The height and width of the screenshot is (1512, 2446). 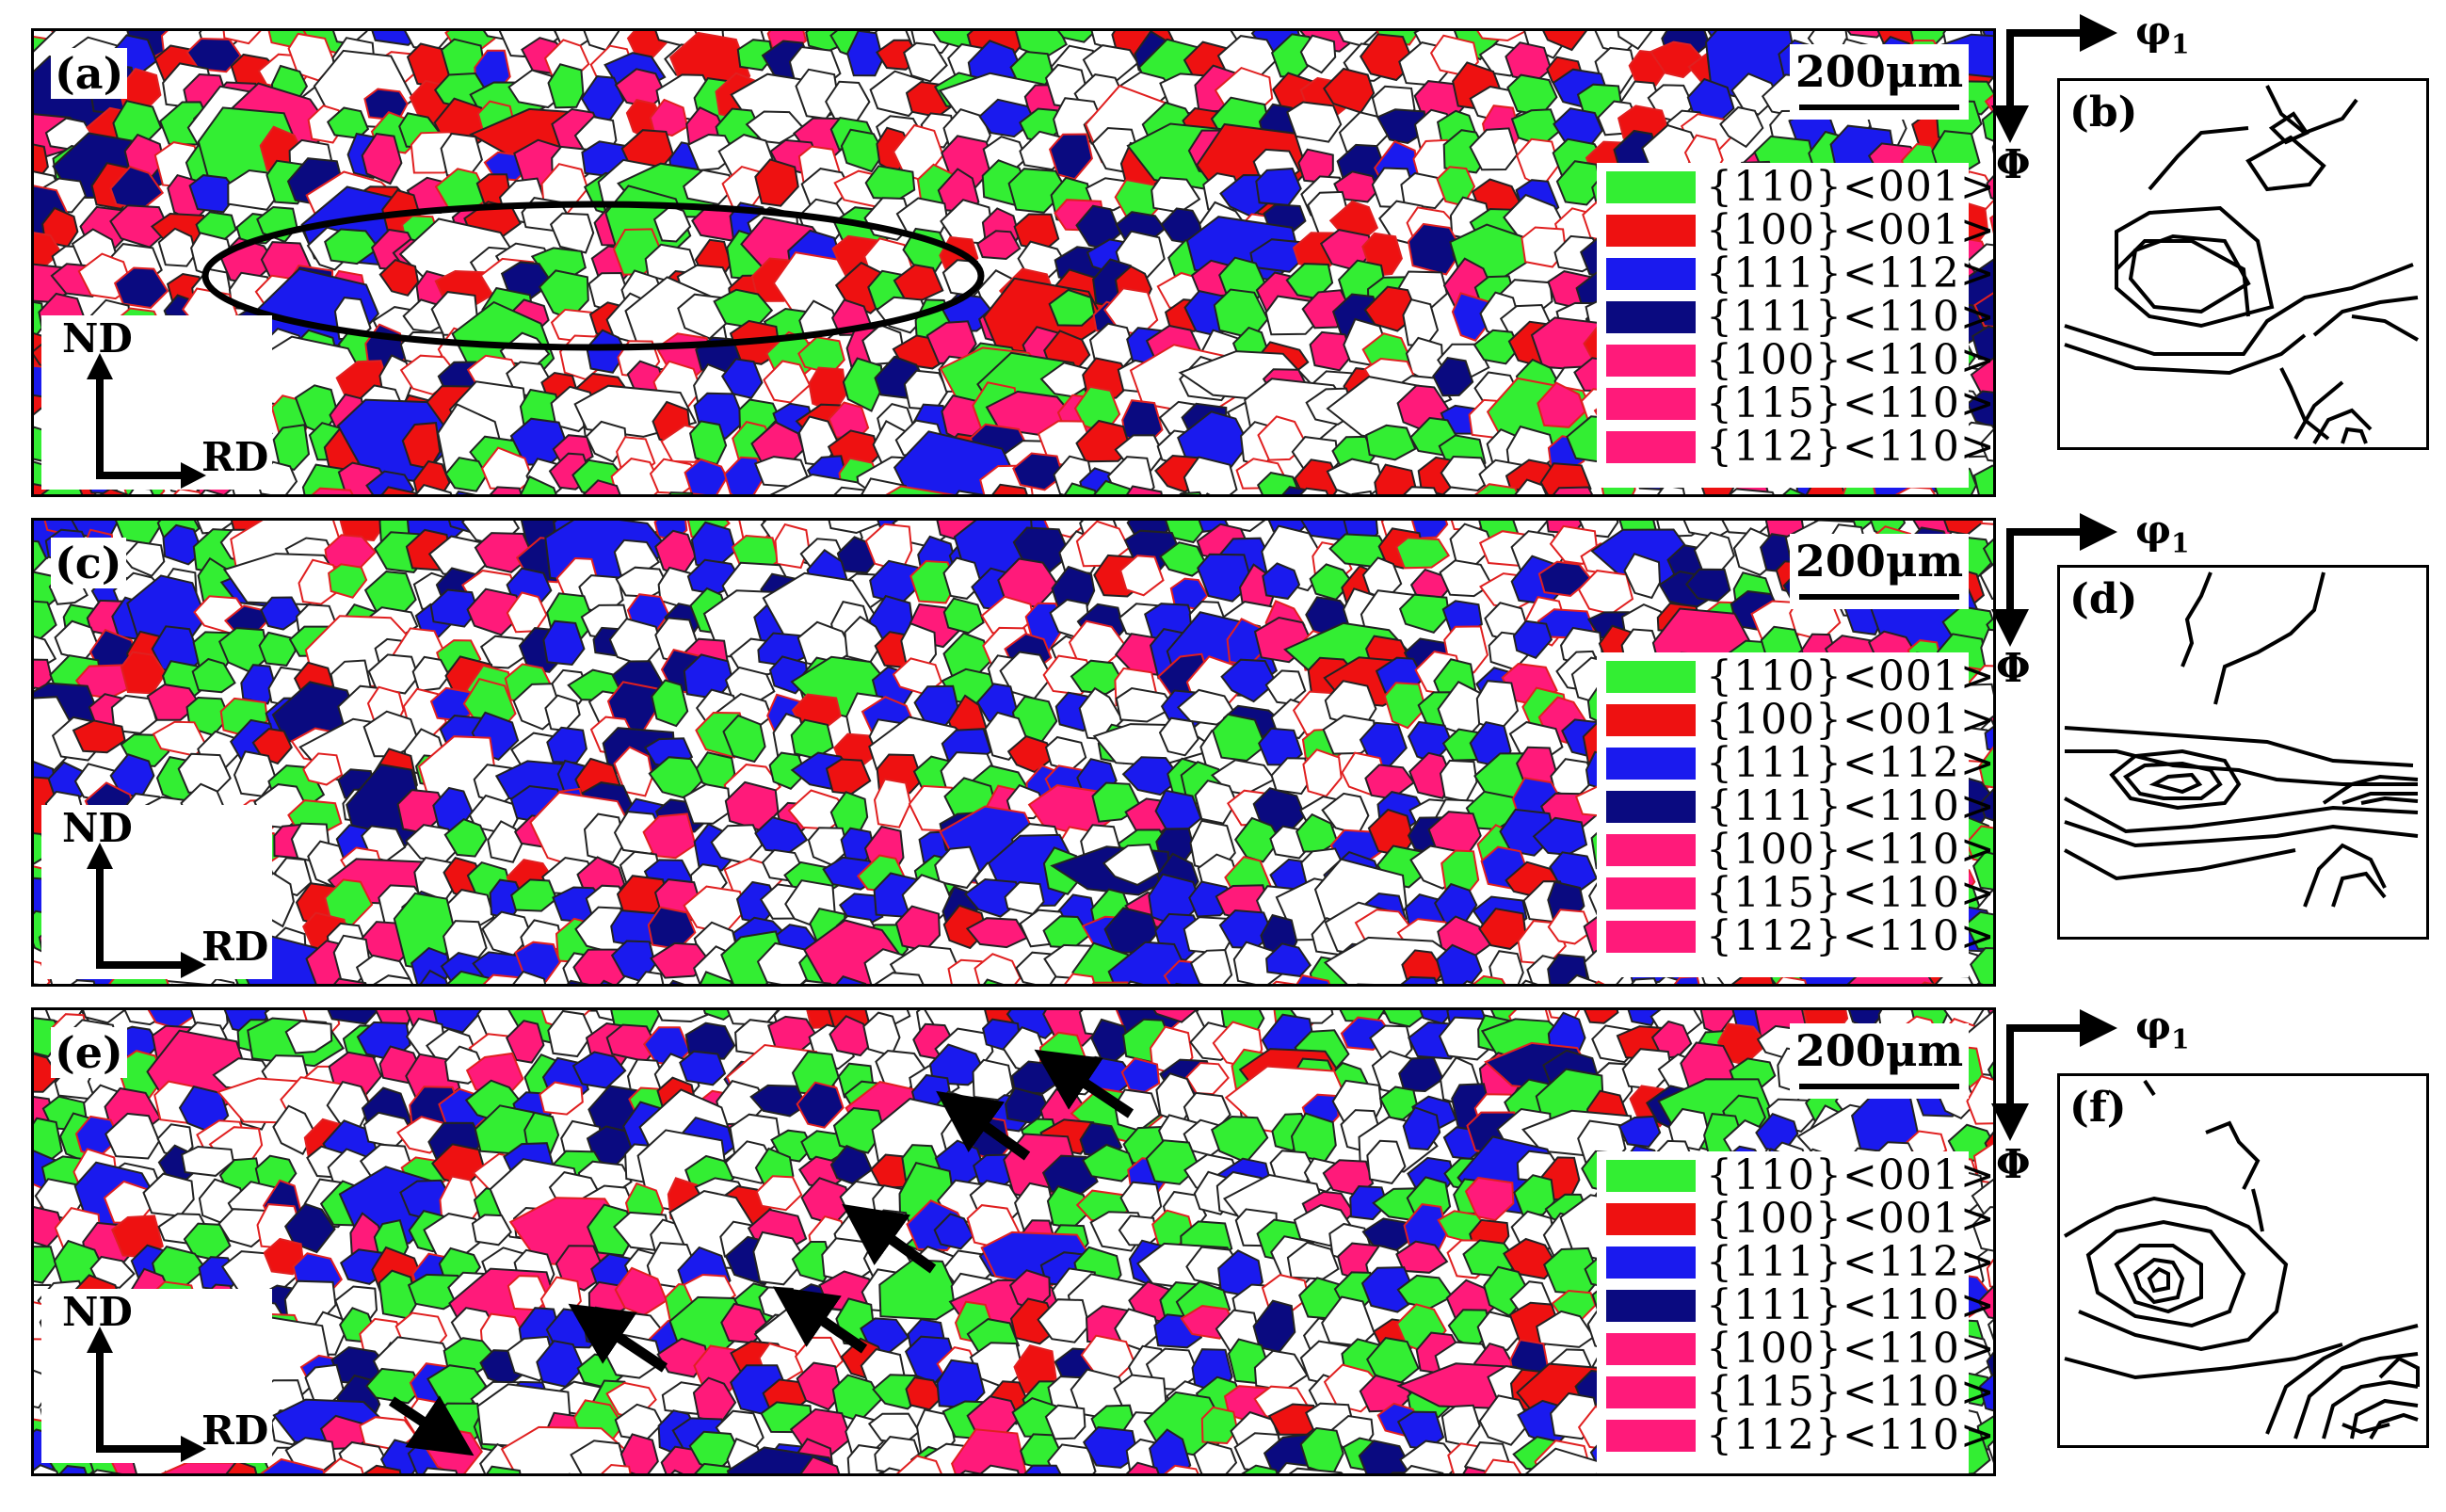 I want to click on phi-label-3: Φ, so click(x=2013, y=1164).